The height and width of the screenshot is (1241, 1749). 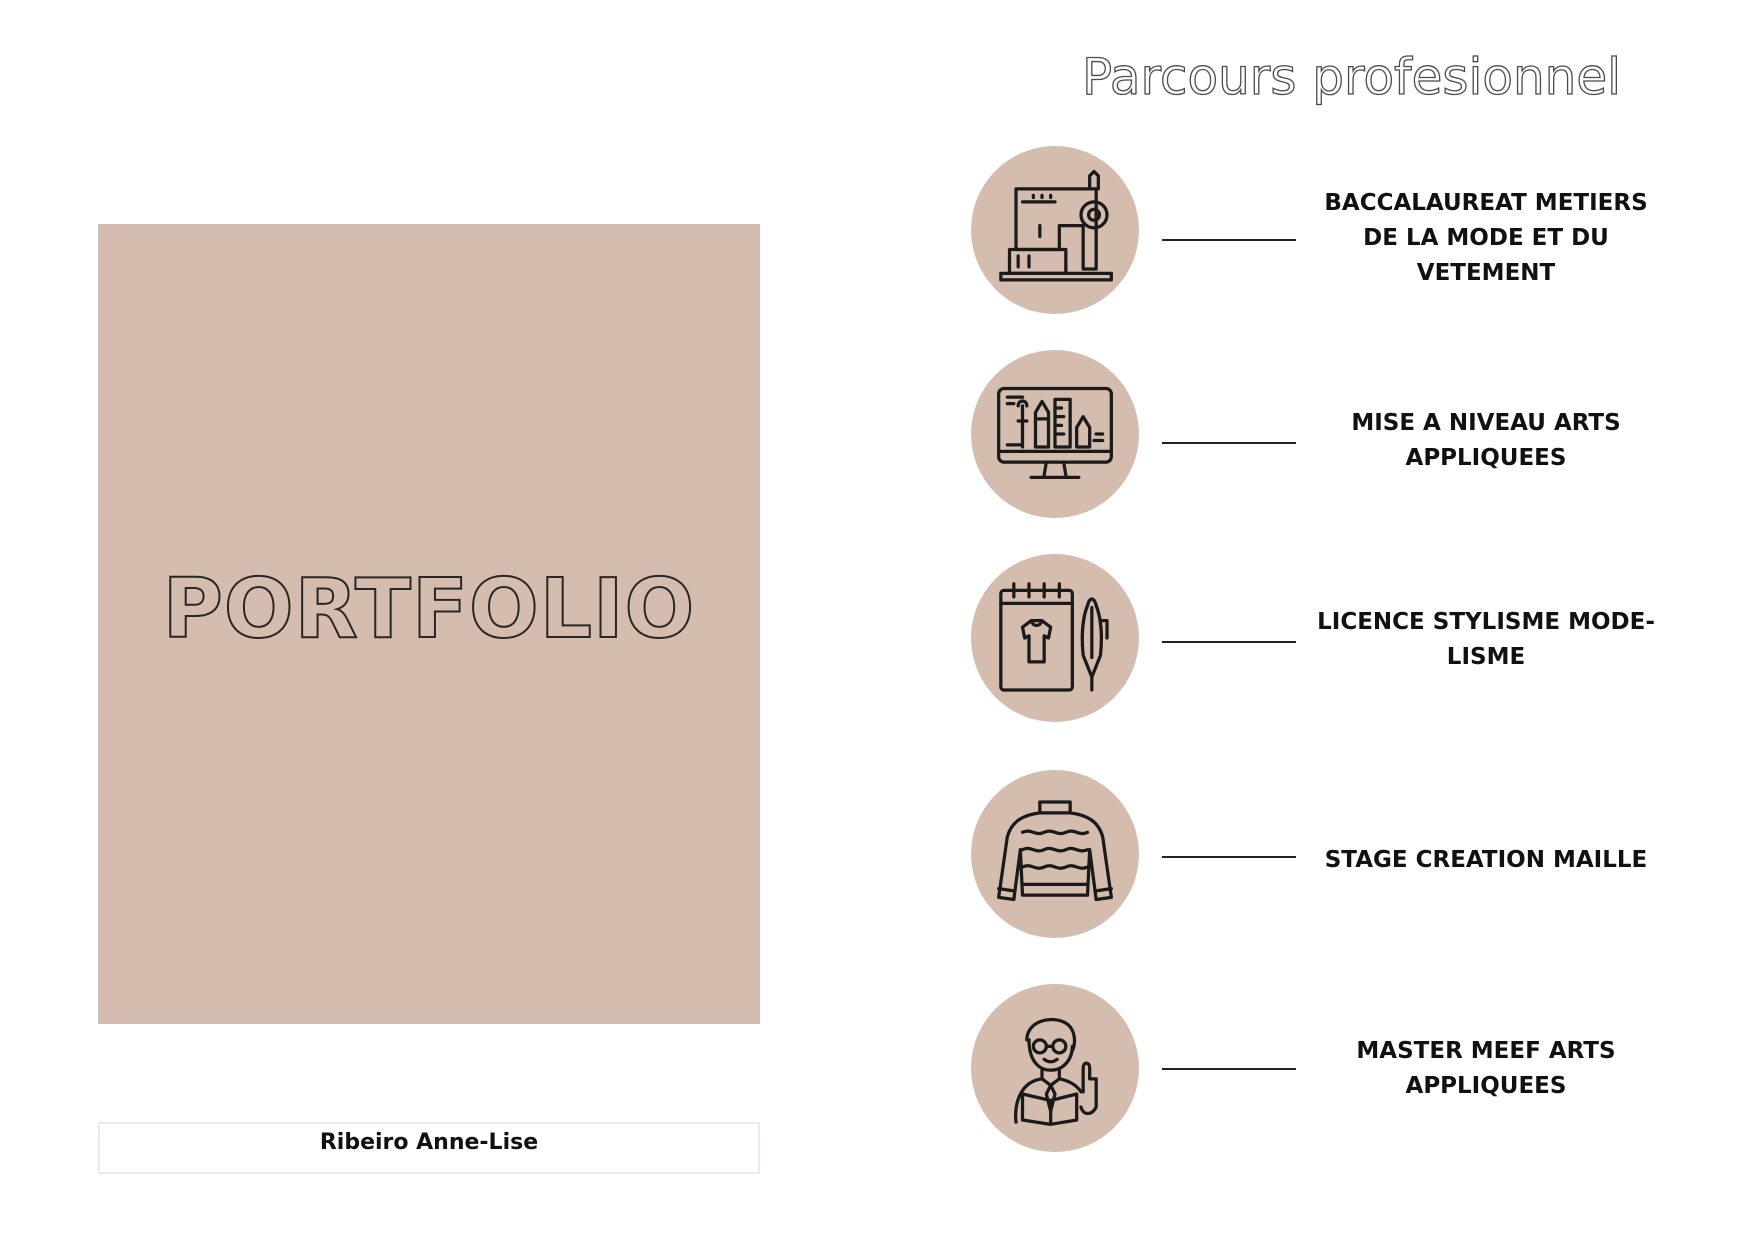 I want to click on timeline-step-4: STAGE CREATION MAILLE, so click(x=874, y=860).